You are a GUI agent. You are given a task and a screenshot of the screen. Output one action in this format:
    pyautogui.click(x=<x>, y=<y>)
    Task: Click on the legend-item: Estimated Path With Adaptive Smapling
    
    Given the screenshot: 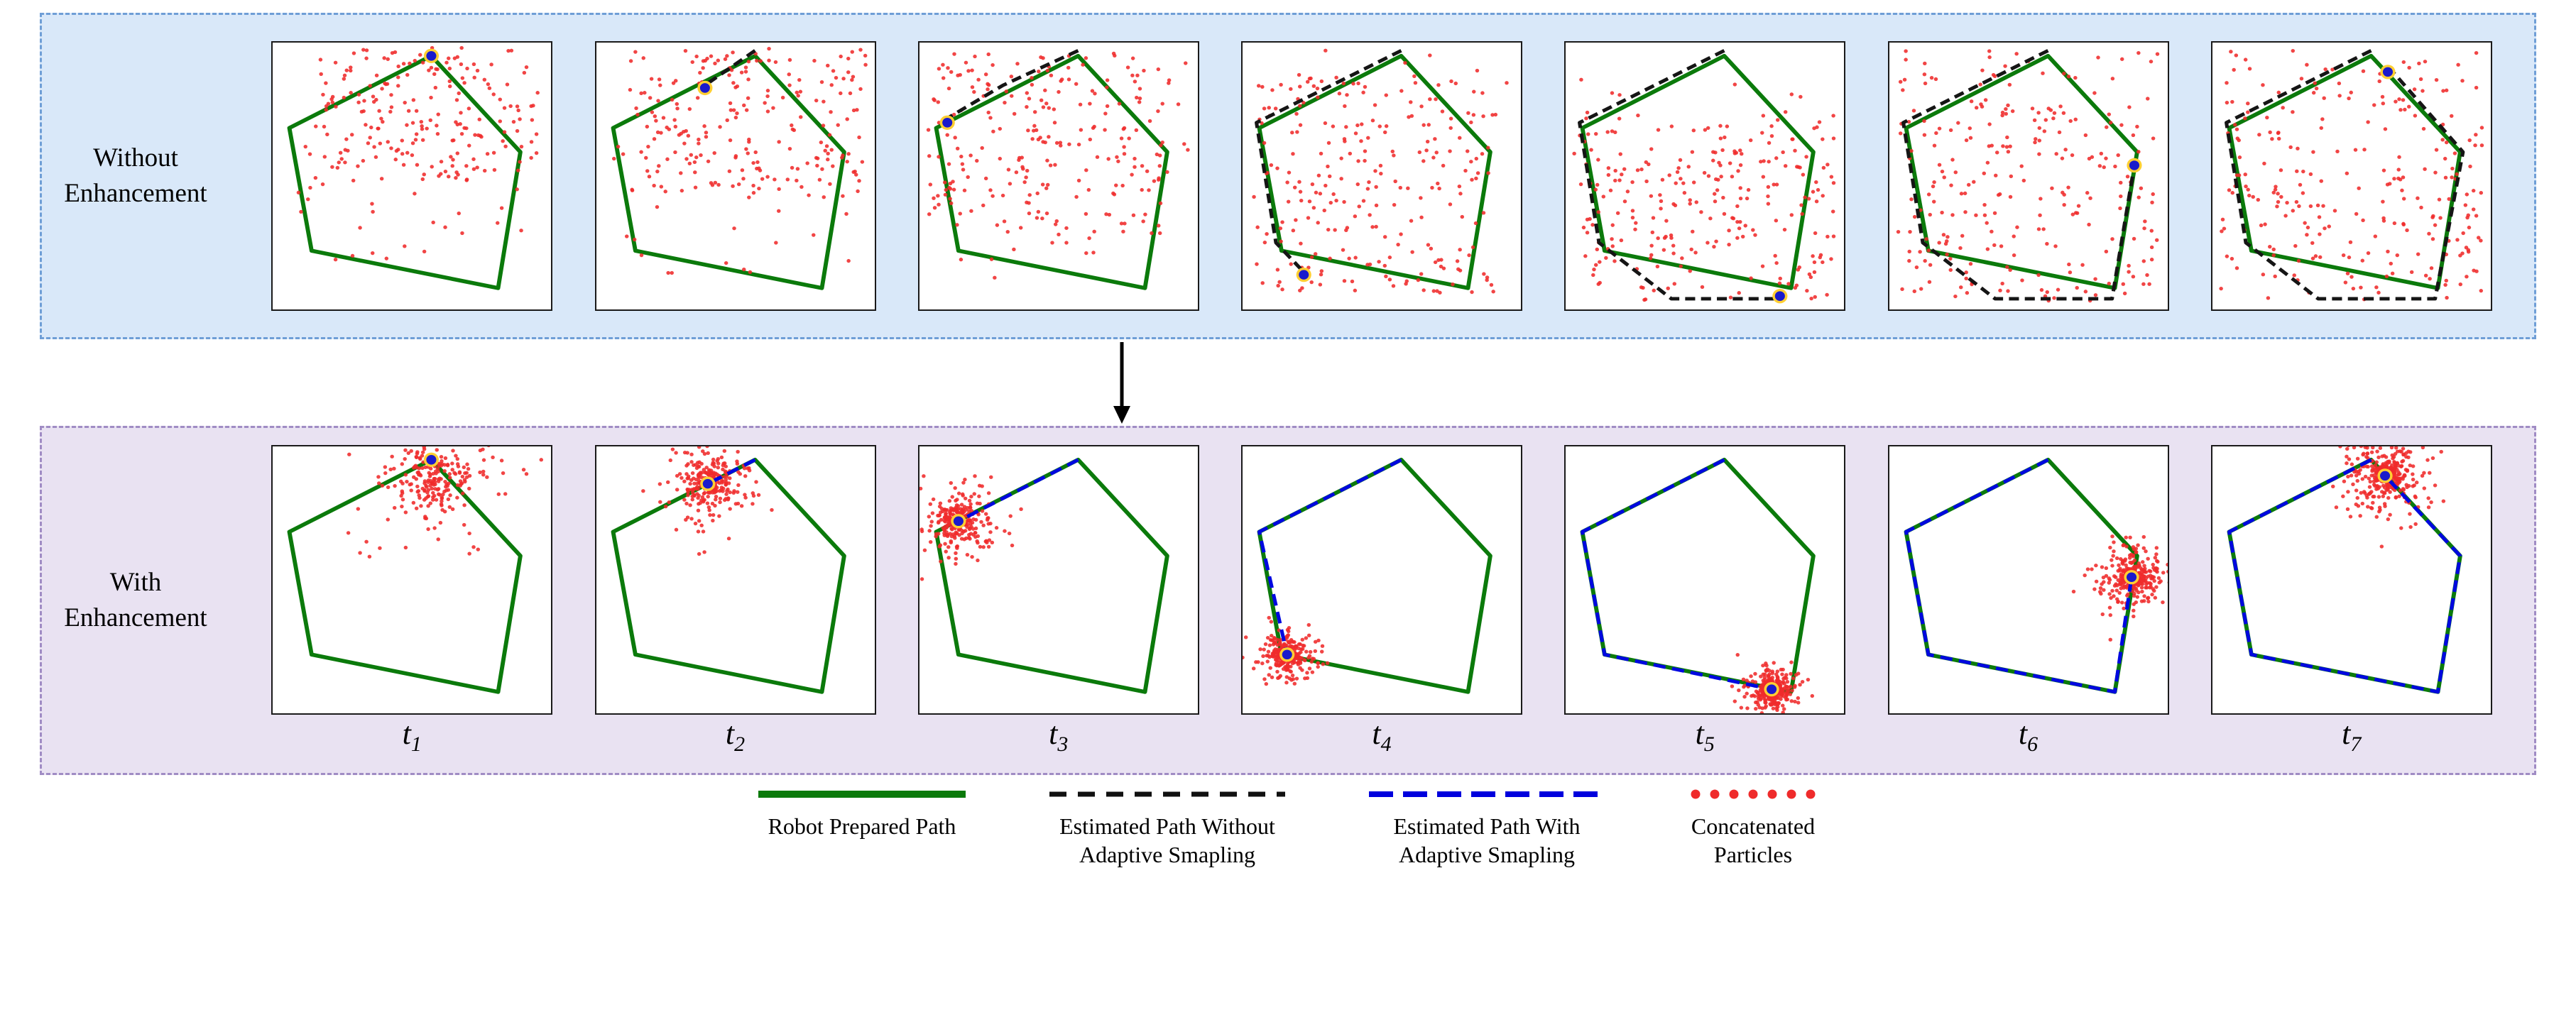 What is the action you would take?
    pyautogui.click(x=1487, y=827)
    